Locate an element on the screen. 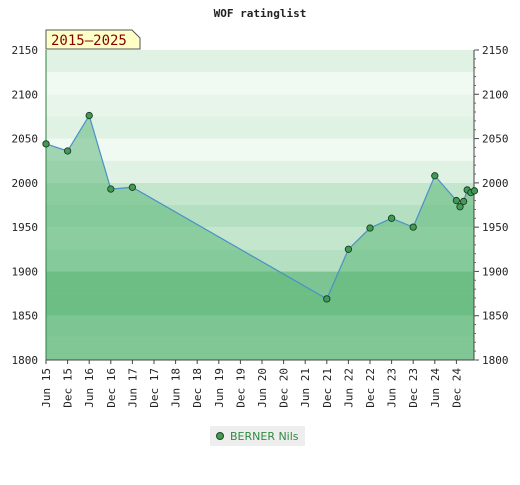 The height and width of the screenshot is (485, 520). y-tick-label-left: 1800 is located at coordinates (25, 360).